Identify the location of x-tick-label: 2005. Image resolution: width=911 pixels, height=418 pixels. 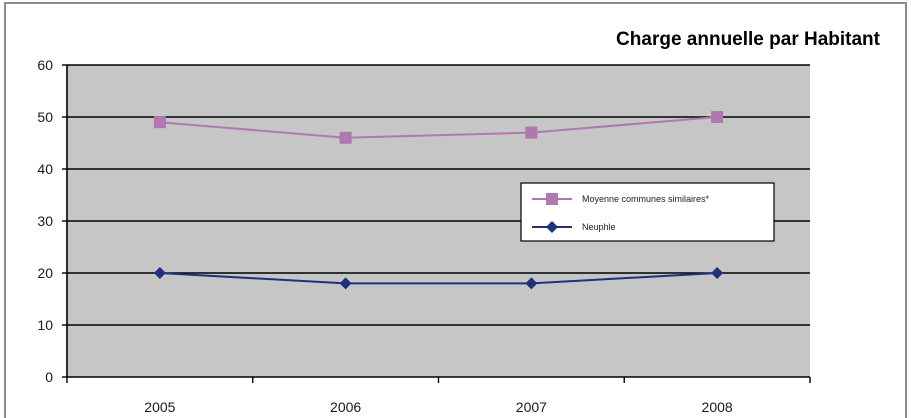
(159, 407).